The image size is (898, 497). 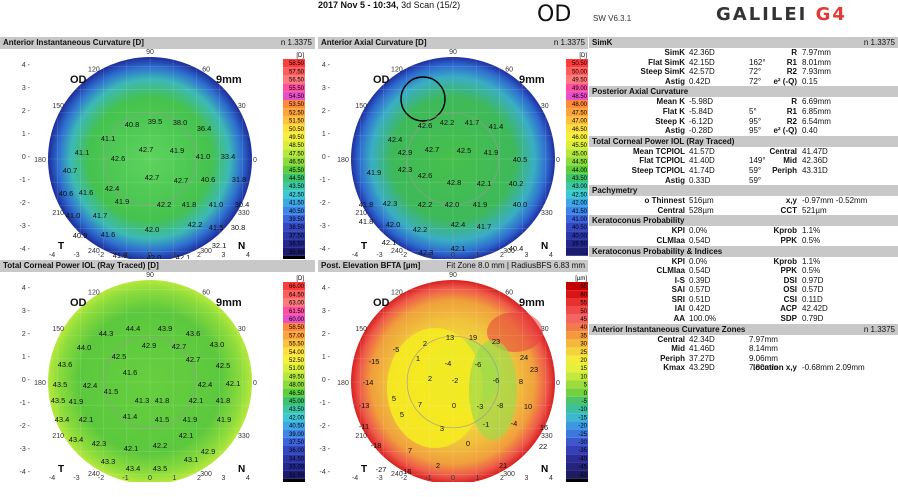 What do you see at coordinates (816, 72) in the screenshot?
I see `metric-v3: 7.93mm` at bounding box center [816, 72].